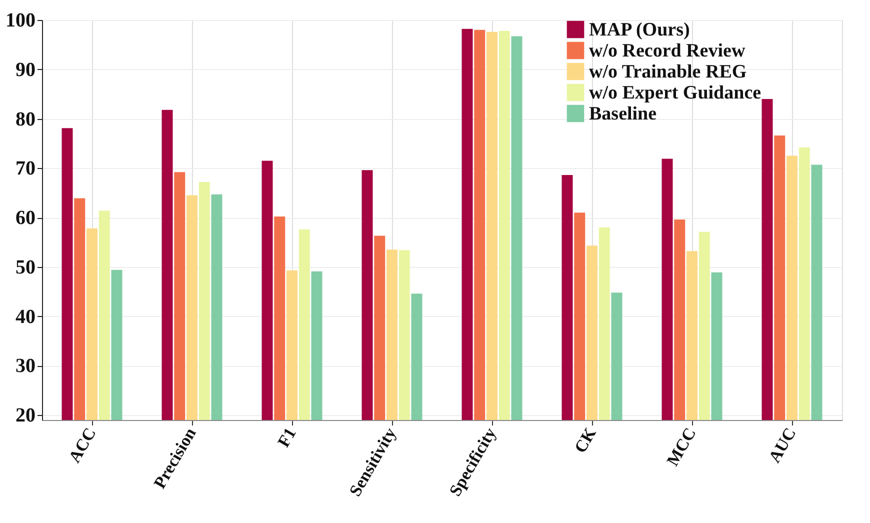 This screenshot has width=870, height=523. I want to click on y-tick-label: 80, so click(26, 119).